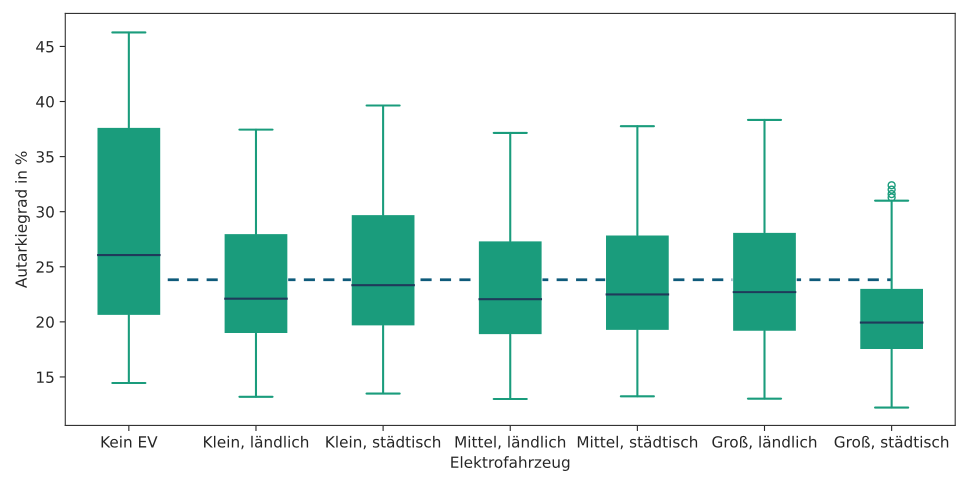 The width and height of the screenshot is (960, 478). What do you see at coordinates (45, 212) in the screenshot?
I see `y-tick-label: 30` at bounding box center [45, 212].